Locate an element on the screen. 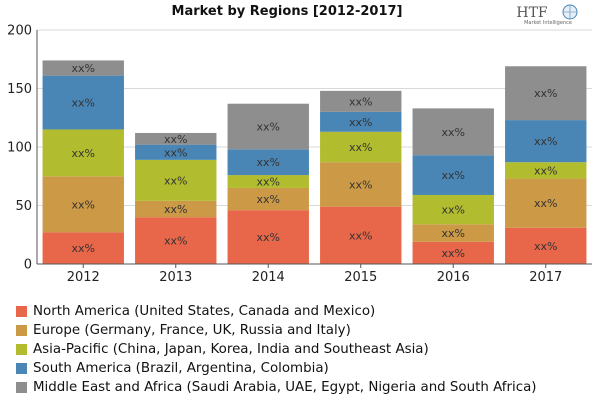 This screenshot has width=600, height=400. logo-tagline: Market Intelligence is located at coordinates (548, 23).